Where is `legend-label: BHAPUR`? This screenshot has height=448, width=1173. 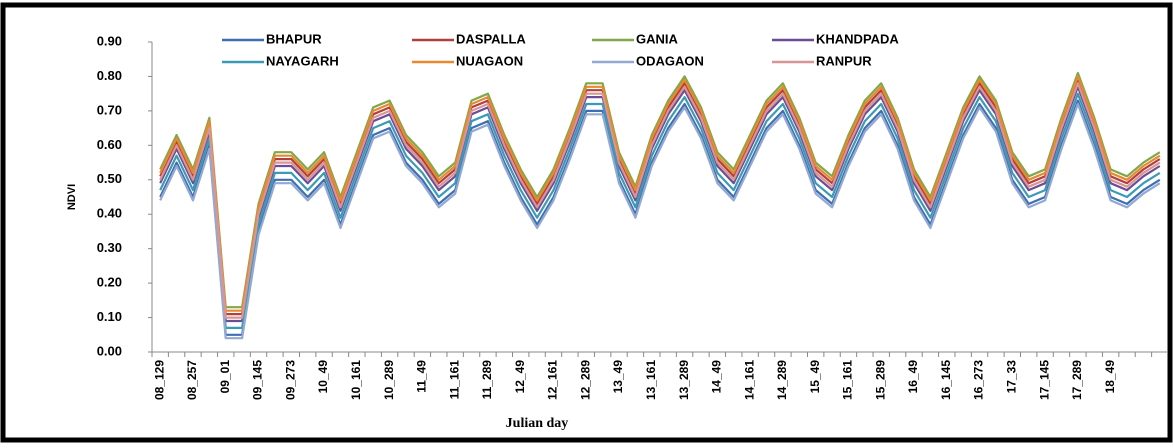 legend-label: BHAPUR is located at coordinates (294, 38).